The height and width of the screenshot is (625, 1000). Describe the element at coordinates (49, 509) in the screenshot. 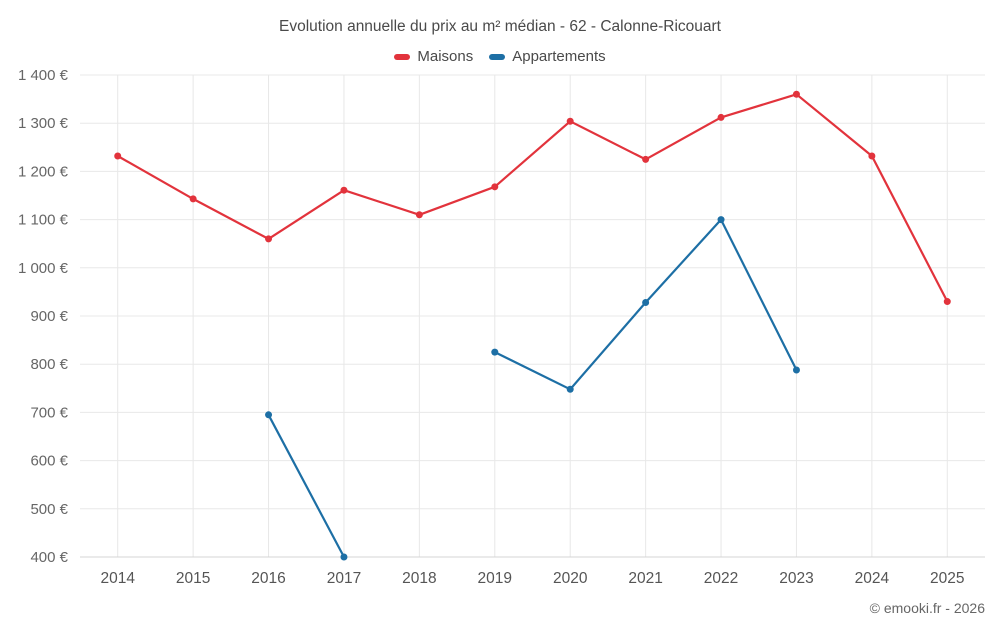

I see `y-axis-label: 500 €` at that location.